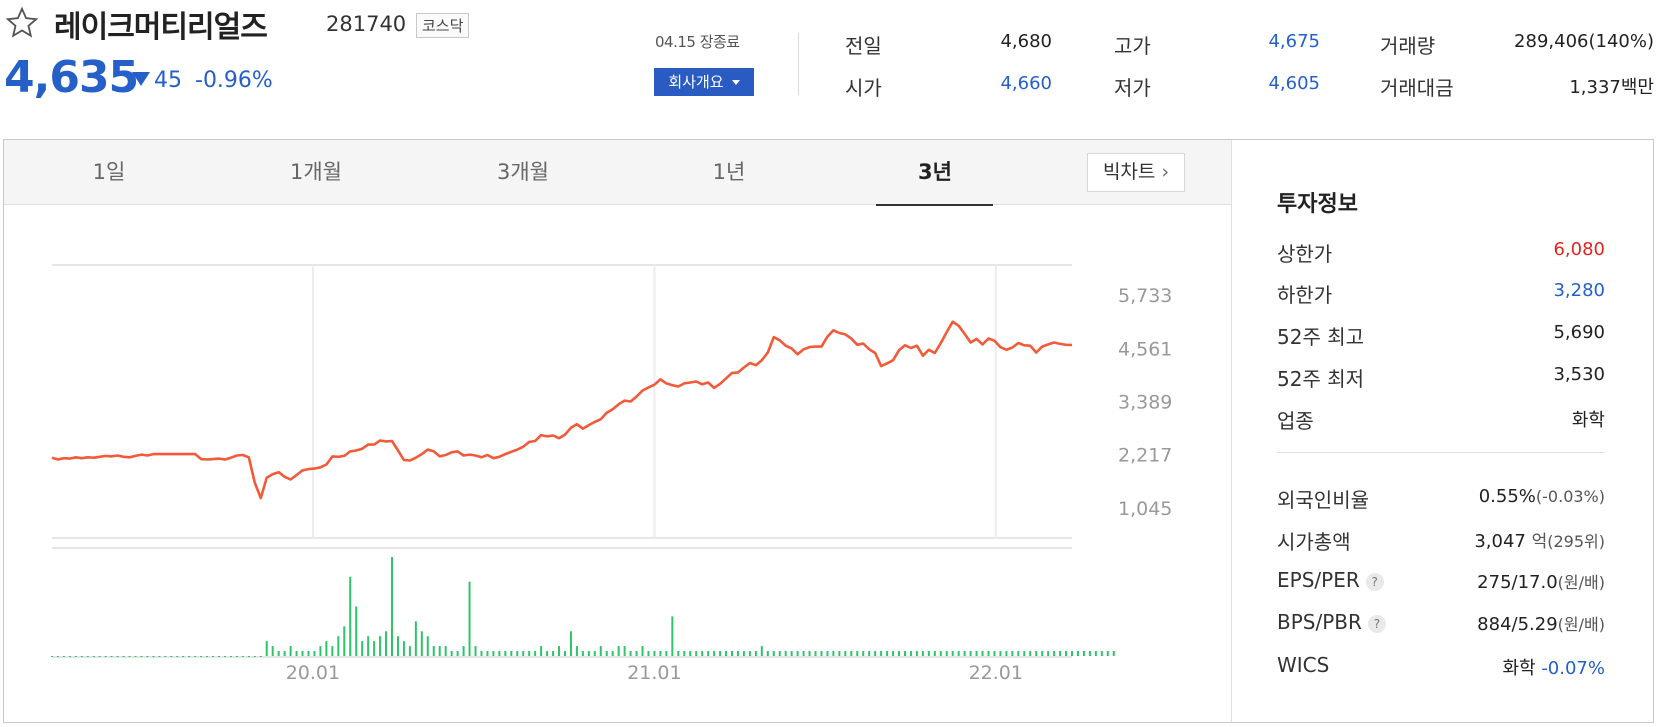 Image resolution: width=1659 pixels, height=727 pixels. I want to click on eps-per-label: EPS/PER?, so click(1330, 580).